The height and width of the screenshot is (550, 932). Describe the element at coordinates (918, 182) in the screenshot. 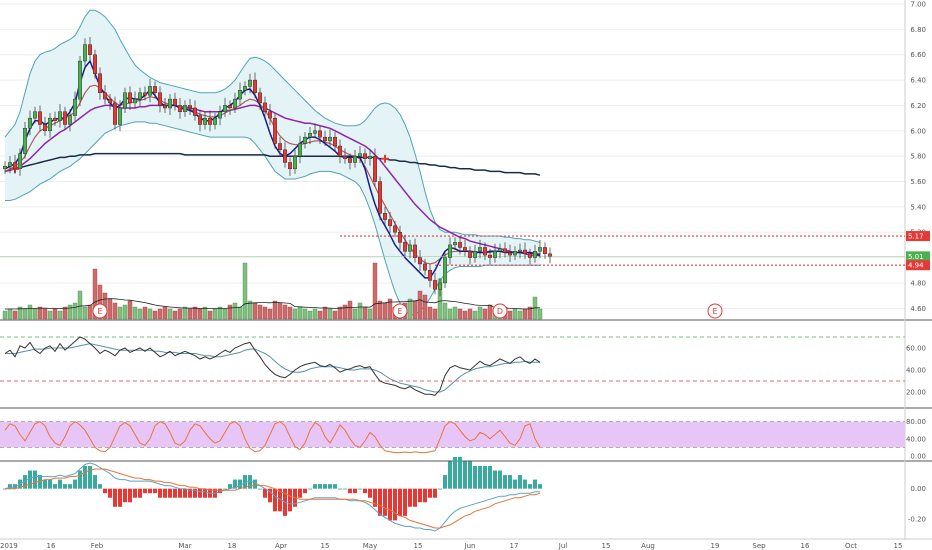

I see `price-tick-label: 5.60` at that location.